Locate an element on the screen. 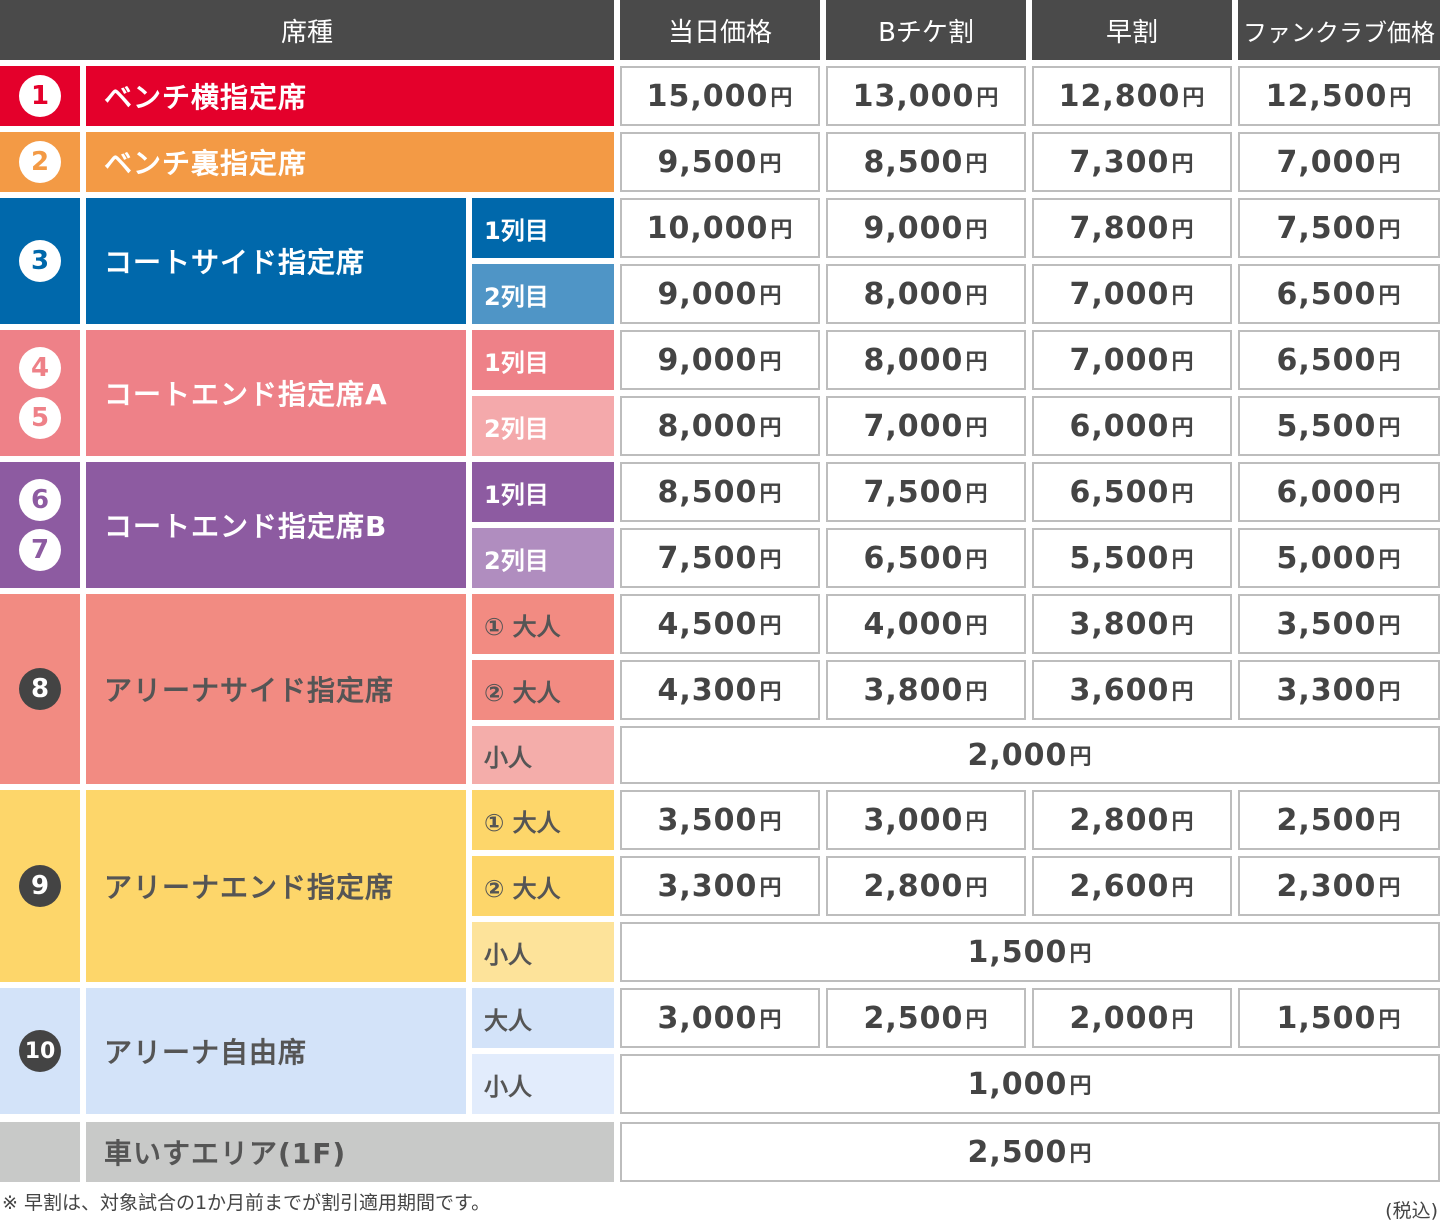 The image size is (1440, 1220). price-cell: 8,500 円 is located at coordinates (720, 492).